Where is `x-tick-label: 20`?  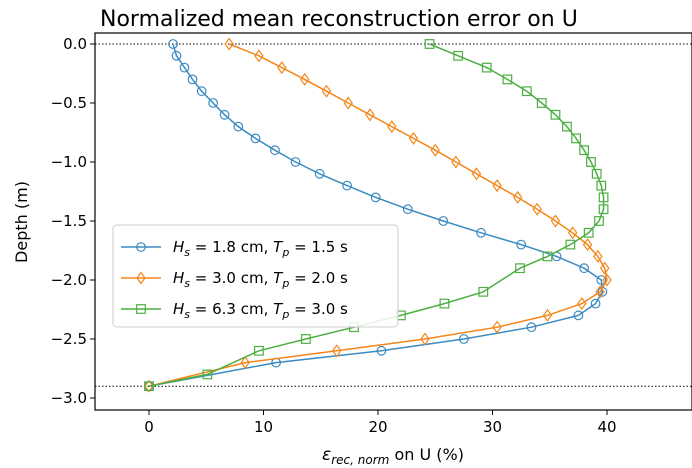
x-tick-label: 20 is located at coordinates (377, 427).